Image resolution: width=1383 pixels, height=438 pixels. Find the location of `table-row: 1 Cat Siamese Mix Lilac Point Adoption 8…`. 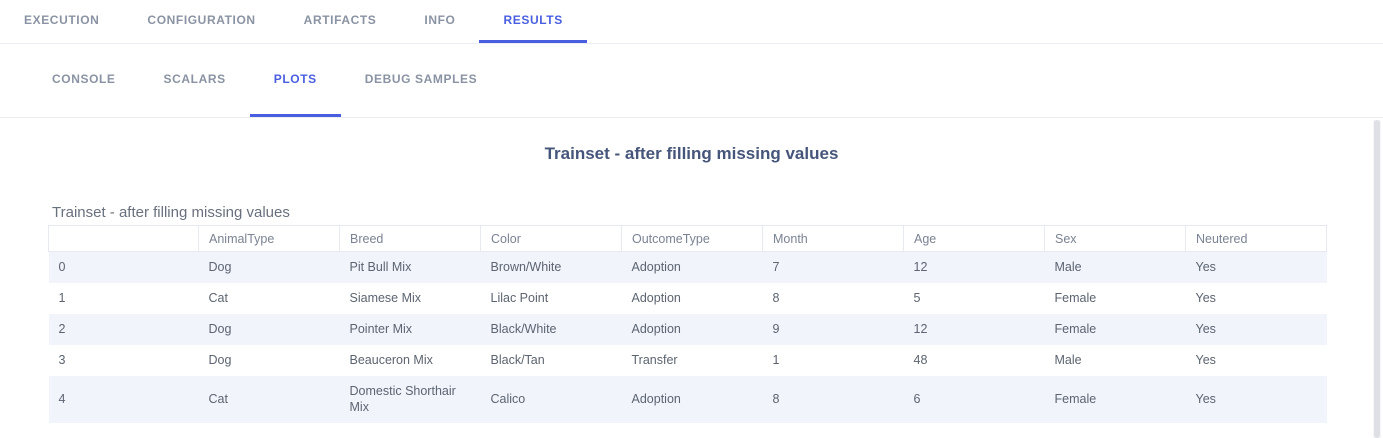

table-row: 1 Cat Siamese Mix Lilac Point Adoption 8… is located at coordinates (687, 298).